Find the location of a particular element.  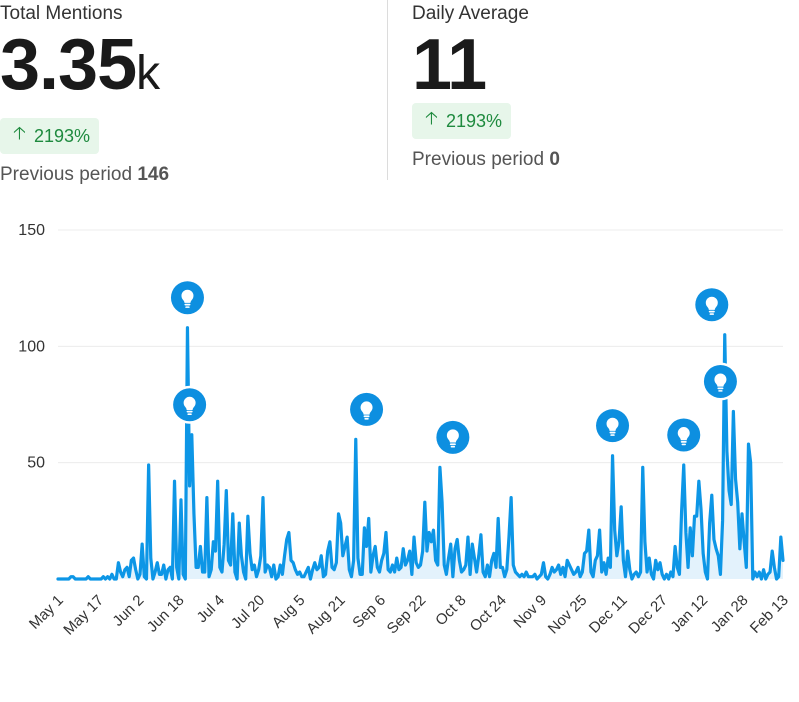

x-tick-label: Jul 4 is located at coordinates (211, 609).